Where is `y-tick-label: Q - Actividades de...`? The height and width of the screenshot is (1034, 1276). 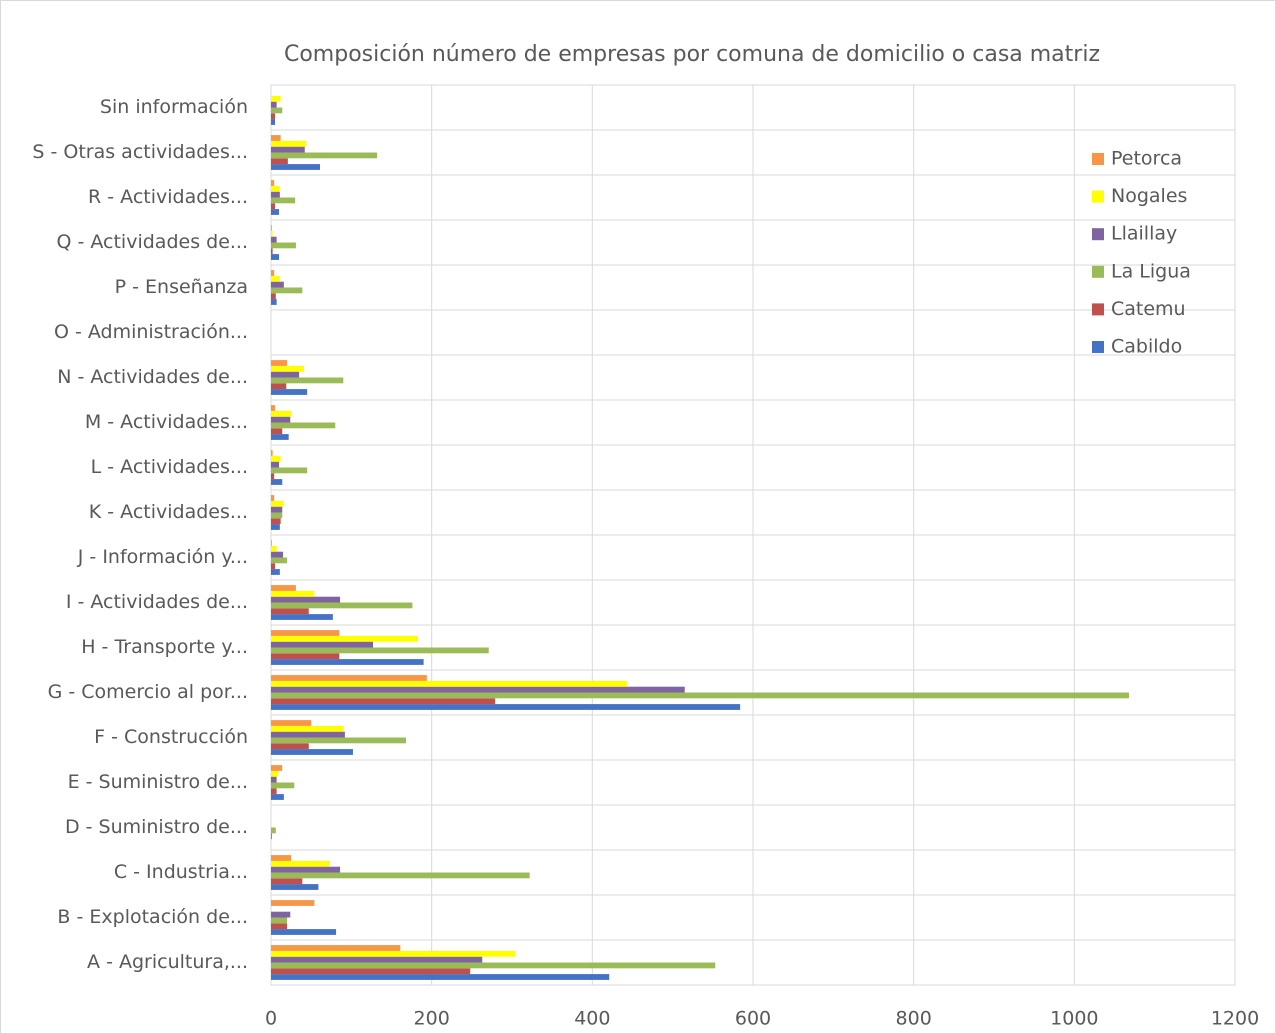
y-tick-label: Q - Actividades de... is located at coordinates (152, 242).